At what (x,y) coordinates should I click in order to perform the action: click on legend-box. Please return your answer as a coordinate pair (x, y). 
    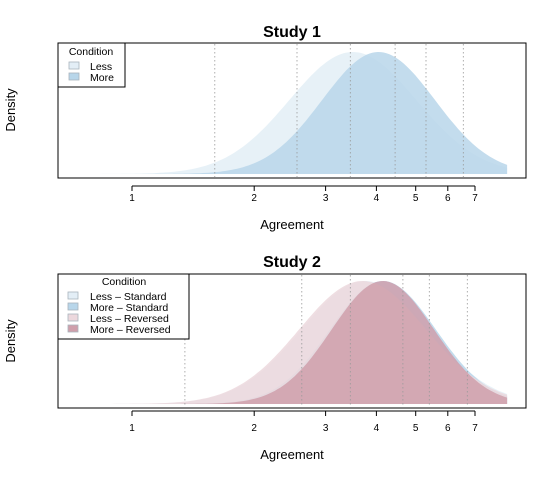
    Looking at the image, I should click on (123, 306).